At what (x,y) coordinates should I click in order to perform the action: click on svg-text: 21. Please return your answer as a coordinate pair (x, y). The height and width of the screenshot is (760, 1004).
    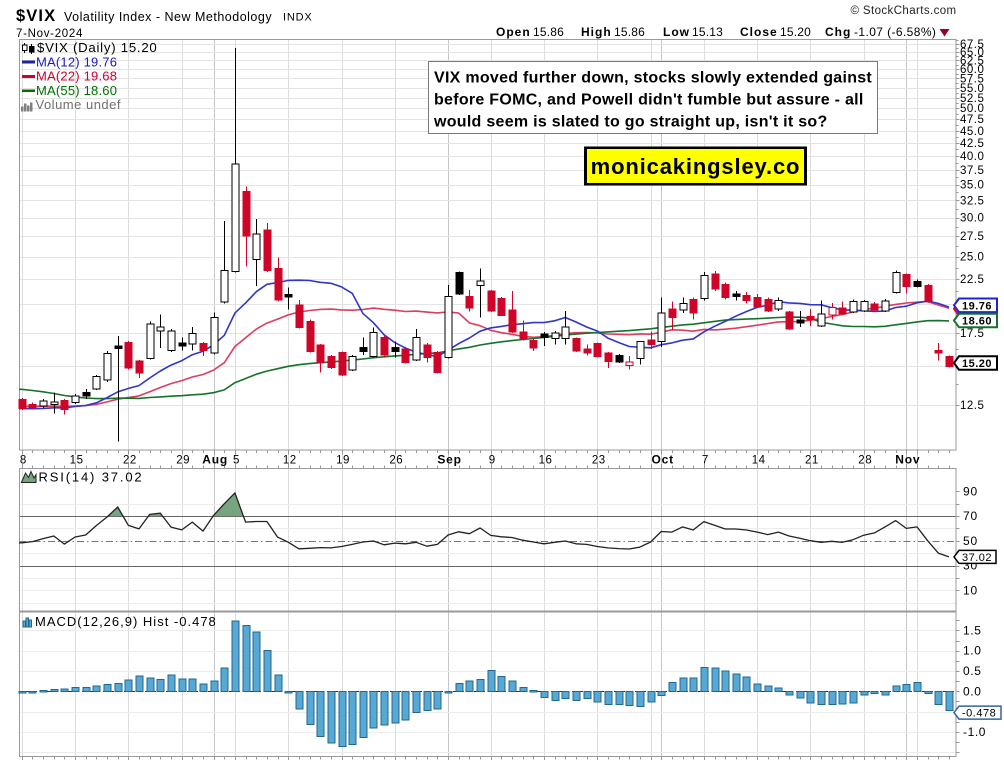
    Looking at the image, I should click on (812, 461).